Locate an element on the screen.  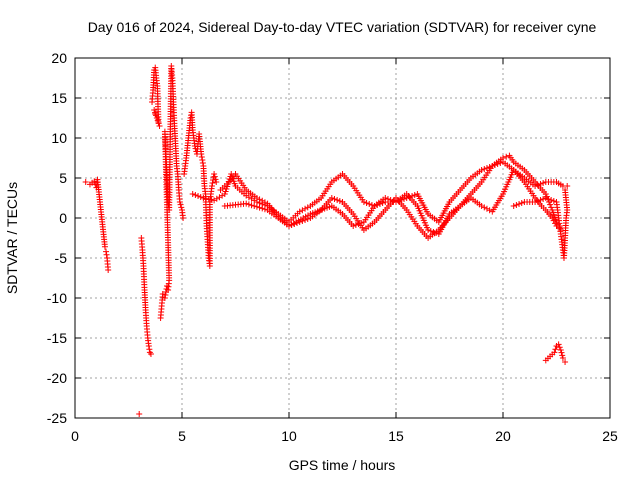
y-tick-label: -5 is located at coordinates (61, 258).